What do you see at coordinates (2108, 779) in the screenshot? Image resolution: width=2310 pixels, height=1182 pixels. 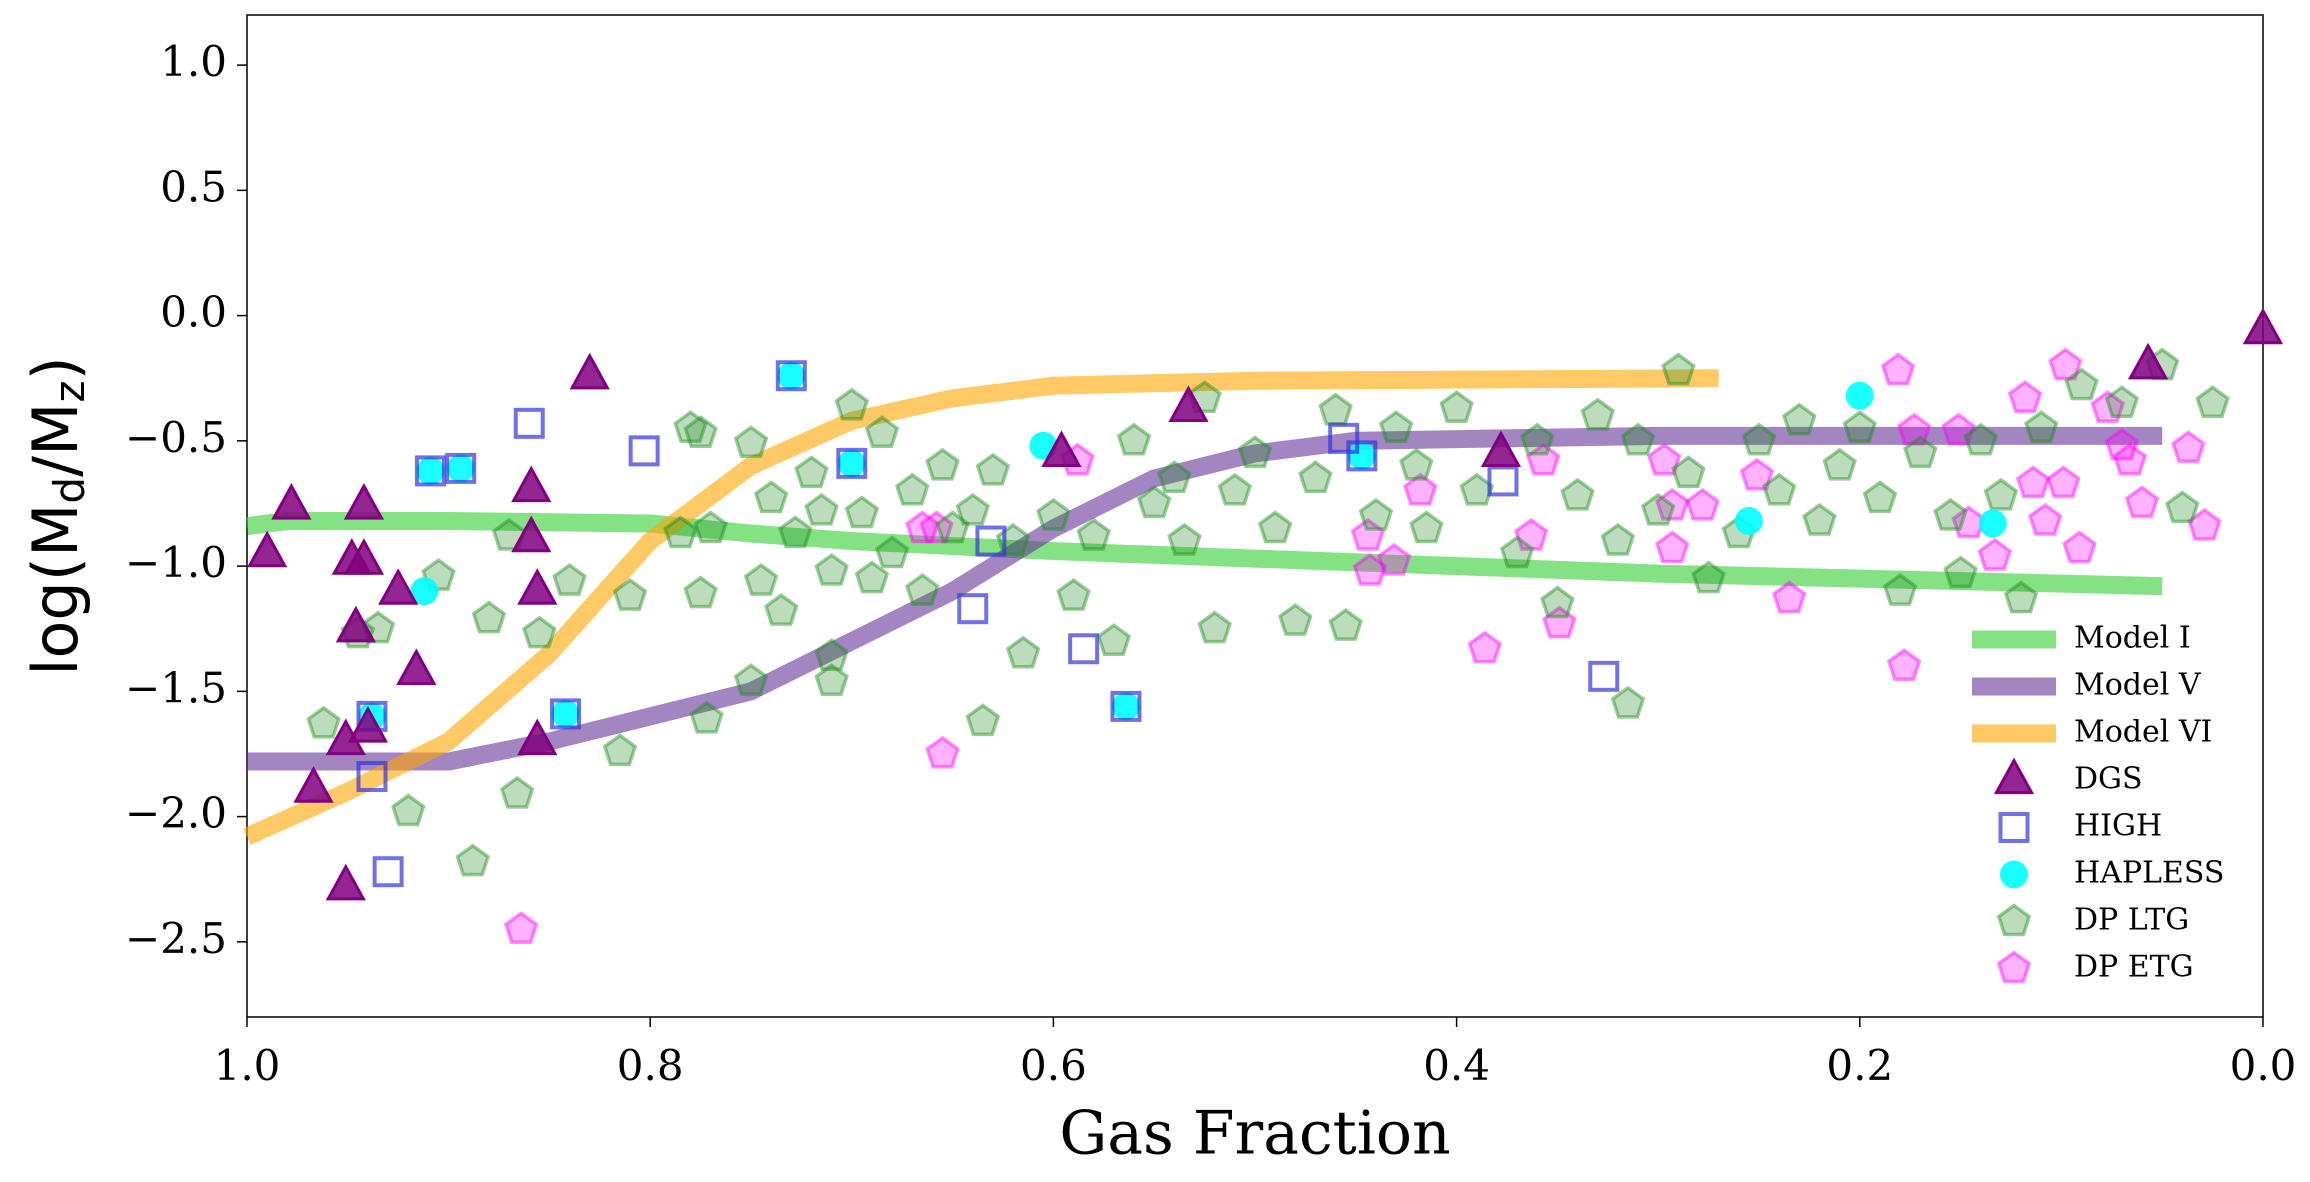 I see `legend-label: DGS` at bounding box center [2108, 779].